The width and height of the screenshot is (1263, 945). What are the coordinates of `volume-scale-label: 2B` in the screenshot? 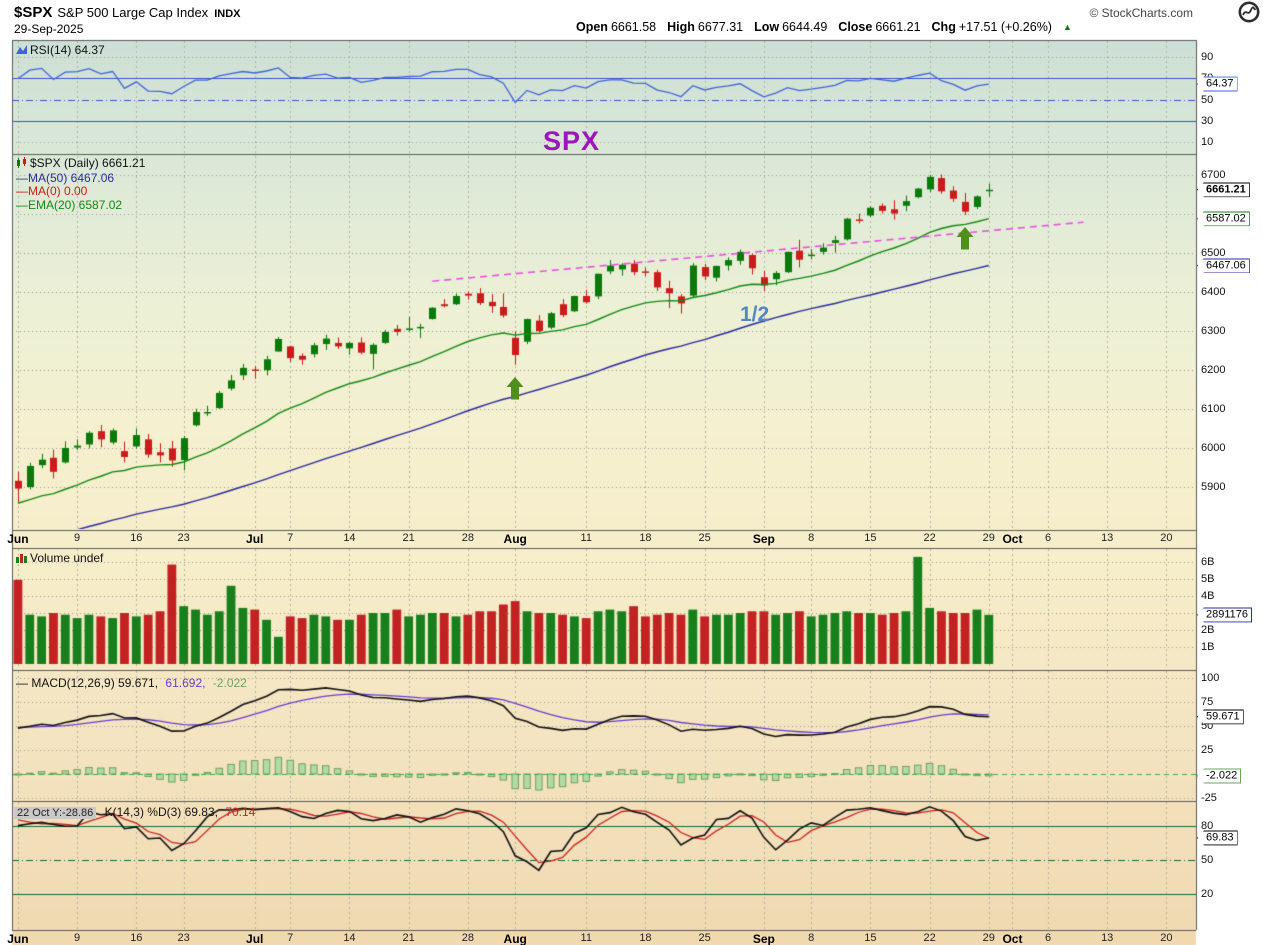 It's located at (1208, 630).